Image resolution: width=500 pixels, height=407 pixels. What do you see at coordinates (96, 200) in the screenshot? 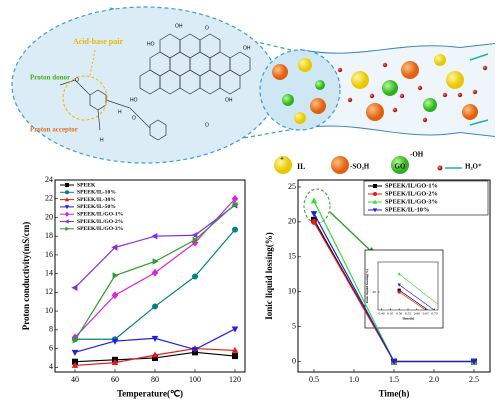
I see `legend-label: SPEEK/IL-30%` at bounding box center [96, 200].